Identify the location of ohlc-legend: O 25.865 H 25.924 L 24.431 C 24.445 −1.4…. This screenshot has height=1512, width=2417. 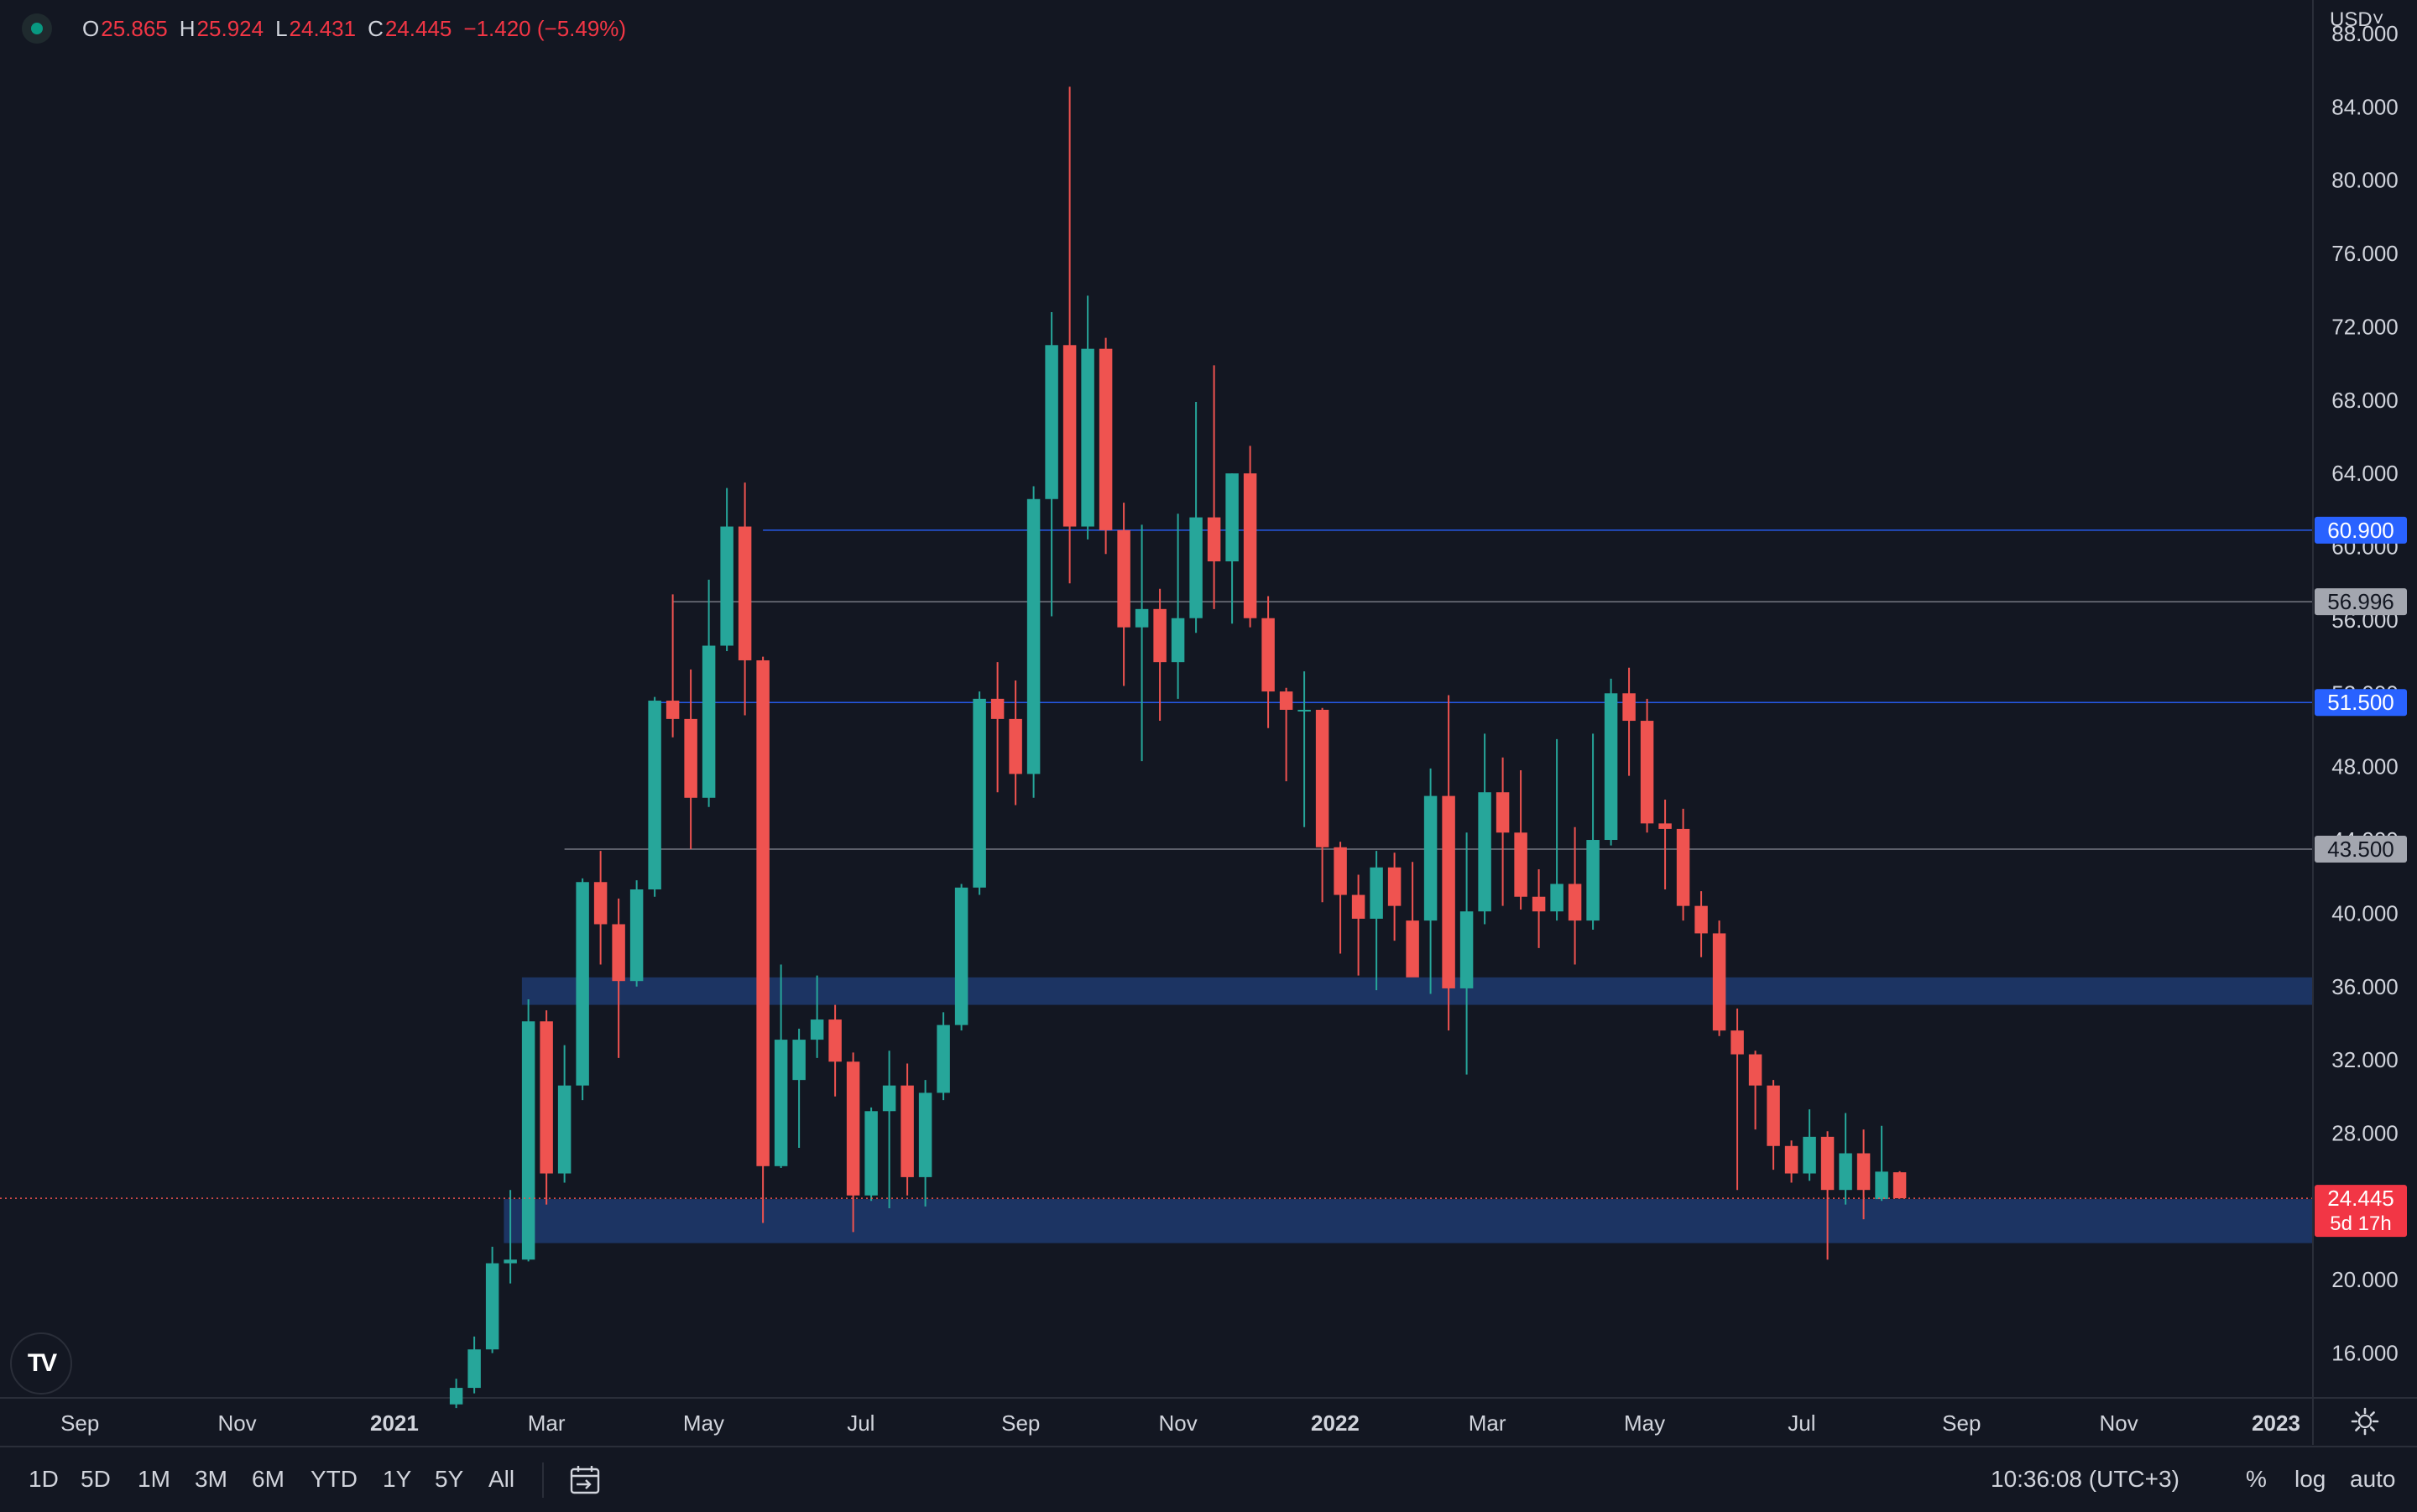
(354, 28).